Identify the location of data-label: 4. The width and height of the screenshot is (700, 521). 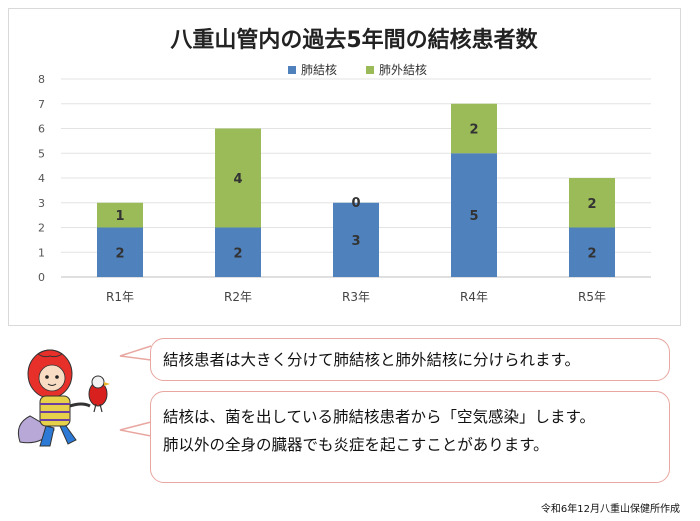
(237, 179).